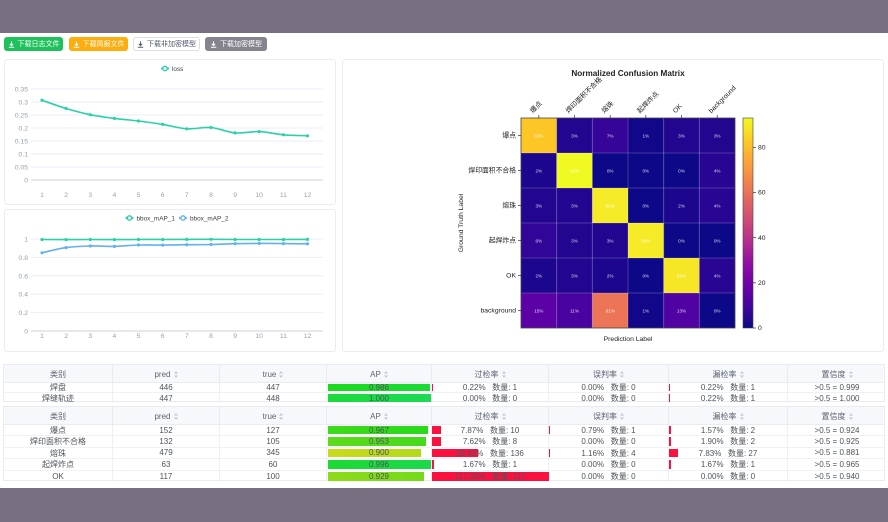  I want to click on svg-text: Normalized Confusion Matrix, so click(628, 73).